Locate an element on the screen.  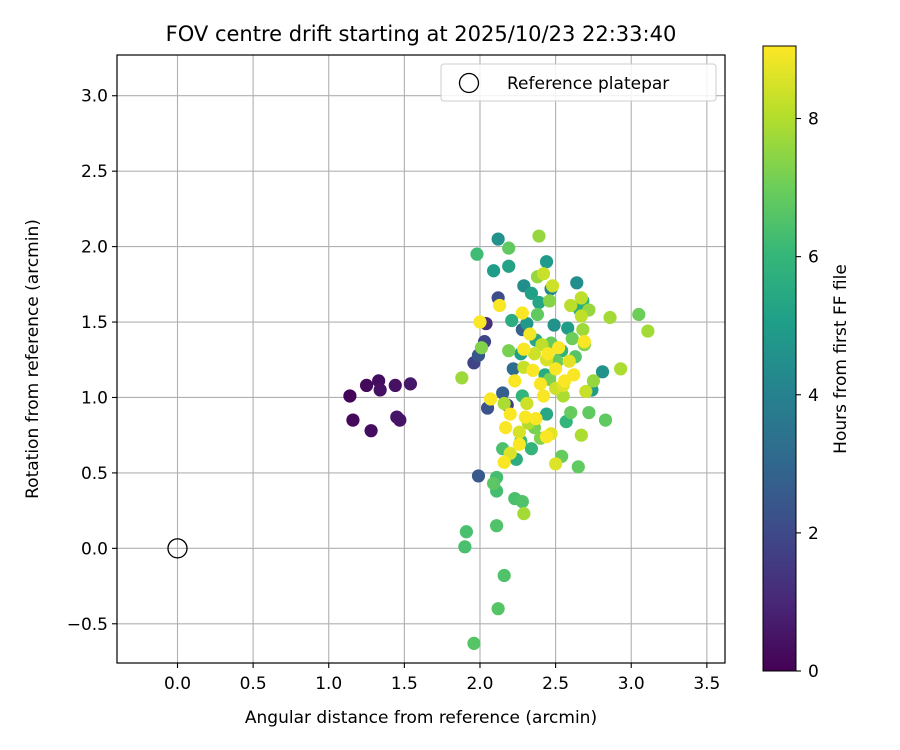
y-axis-ticks: −0.5 0.0 0.5 1.0 1.5 2.0 2.5 3.0 is located at coordinates (92, 361).